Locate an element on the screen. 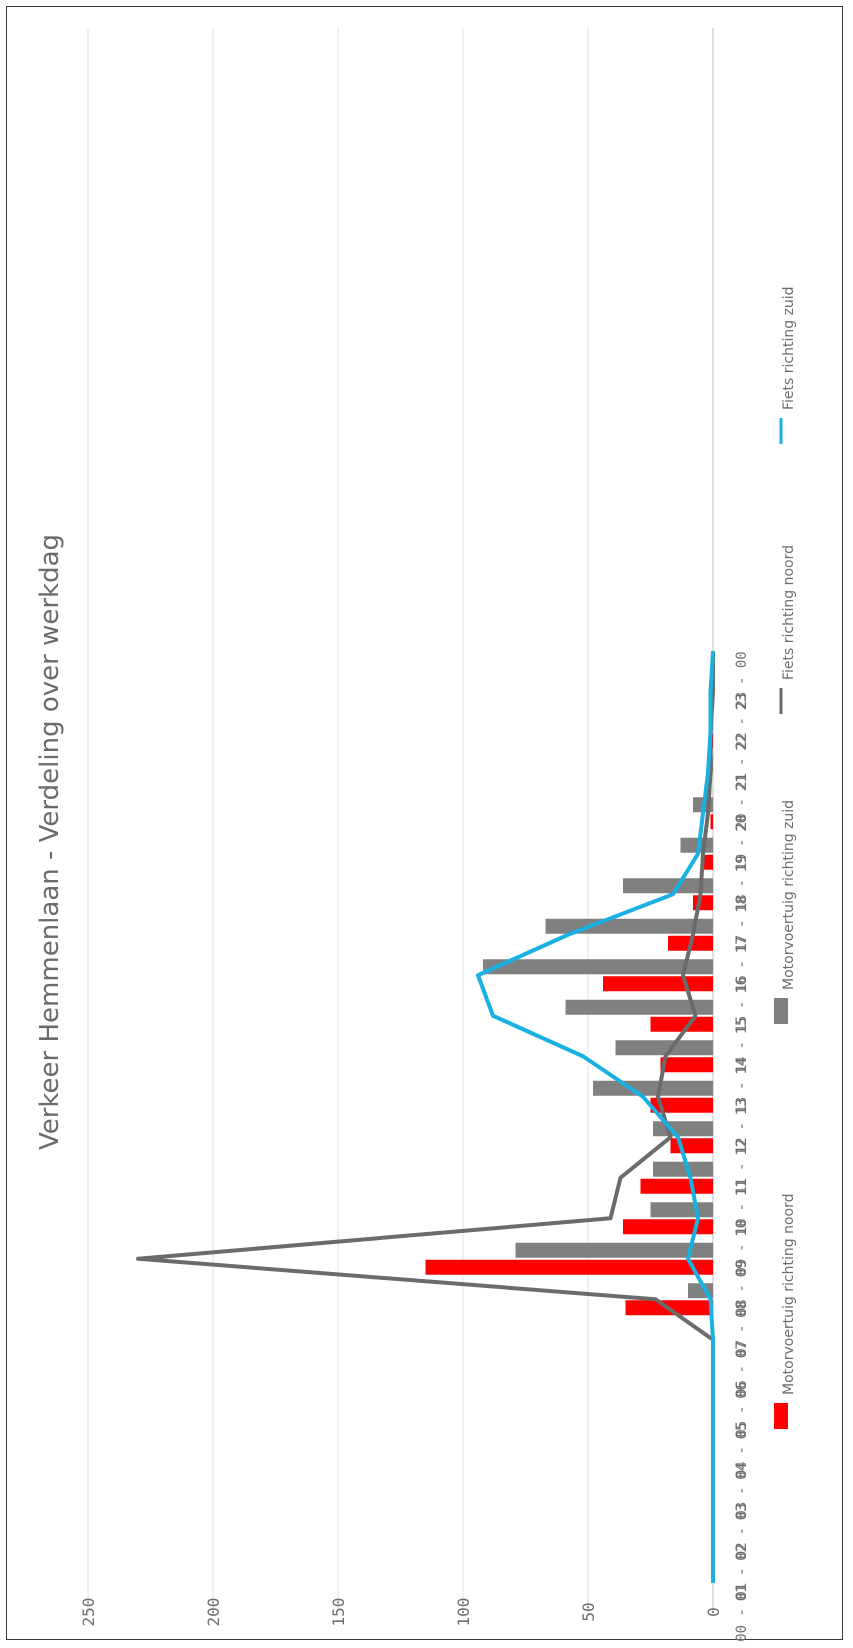 This screenshot has height=1648, width=853. x-tick-label: 11 - 12 is located at coordinates (742, 1166).